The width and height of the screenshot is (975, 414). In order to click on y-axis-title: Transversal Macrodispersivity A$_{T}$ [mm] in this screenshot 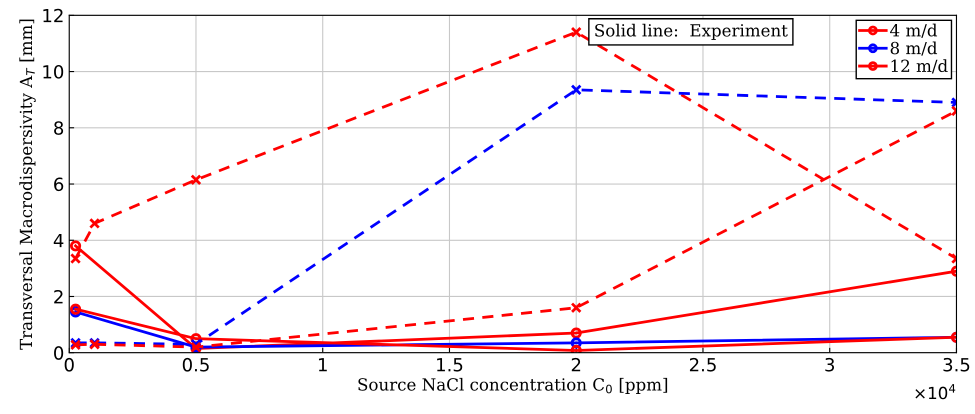, I will do `click(27, 185)`.